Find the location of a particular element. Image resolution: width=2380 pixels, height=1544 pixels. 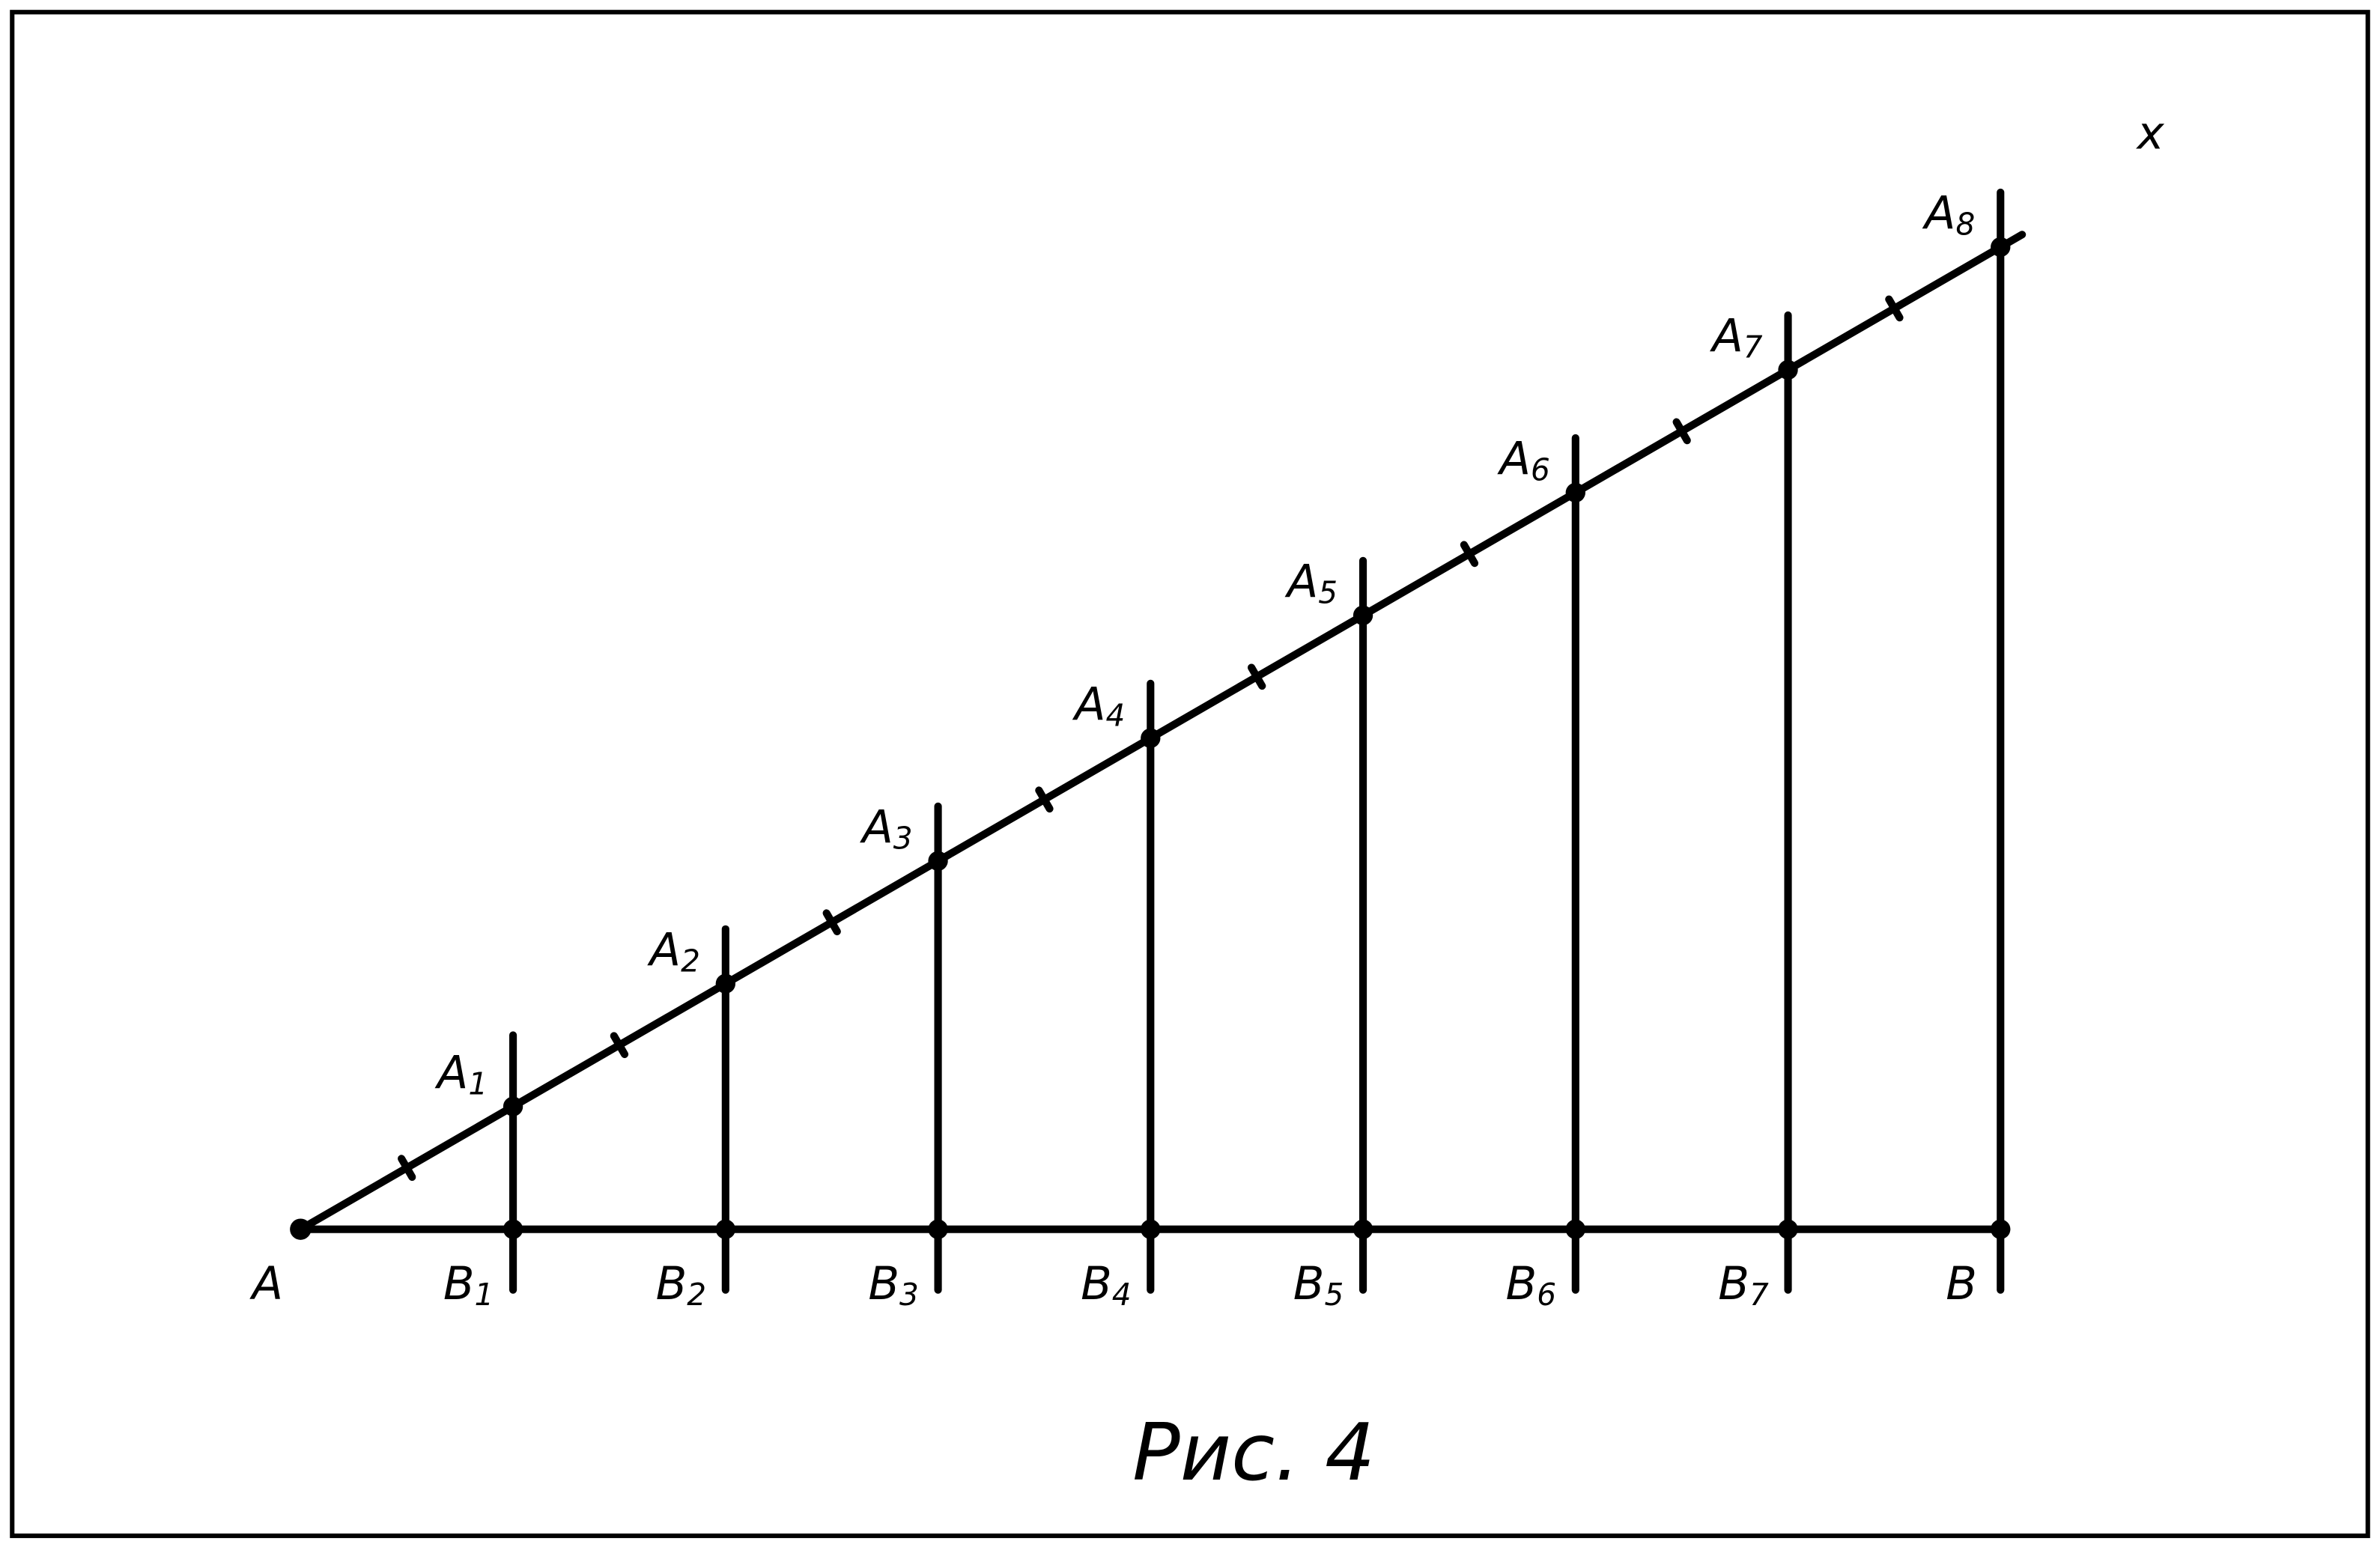

segment-point-label: B2 is located at coordinates (681, 1285).